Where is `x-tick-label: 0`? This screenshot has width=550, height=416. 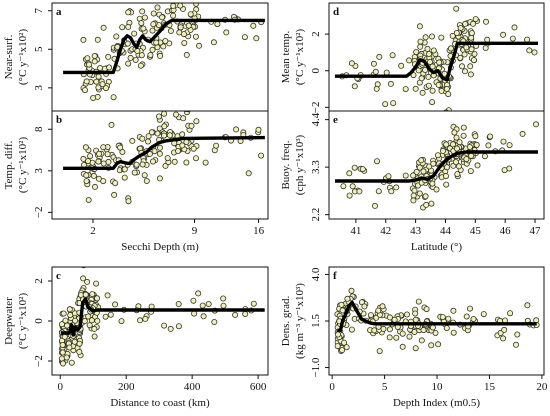 x-tick-label: 0 is located at coordinates (332, 387).